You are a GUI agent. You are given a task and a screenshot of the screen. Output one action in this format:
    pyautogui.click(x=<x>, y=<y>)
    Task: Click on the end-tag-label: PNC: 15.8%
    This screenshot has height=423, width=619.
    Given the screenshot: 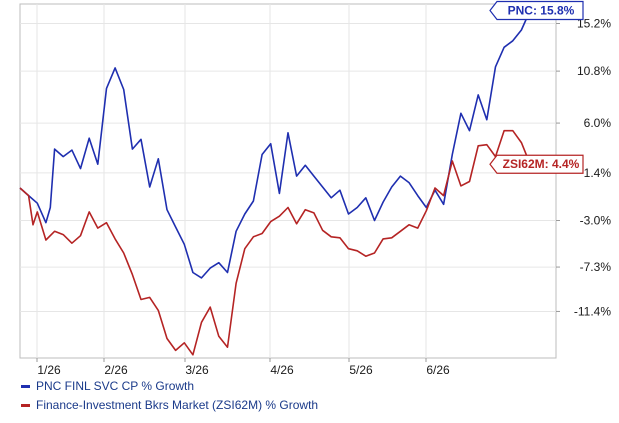 What is the action you would take?
    pyautogui.click(x=541, y=10)
    